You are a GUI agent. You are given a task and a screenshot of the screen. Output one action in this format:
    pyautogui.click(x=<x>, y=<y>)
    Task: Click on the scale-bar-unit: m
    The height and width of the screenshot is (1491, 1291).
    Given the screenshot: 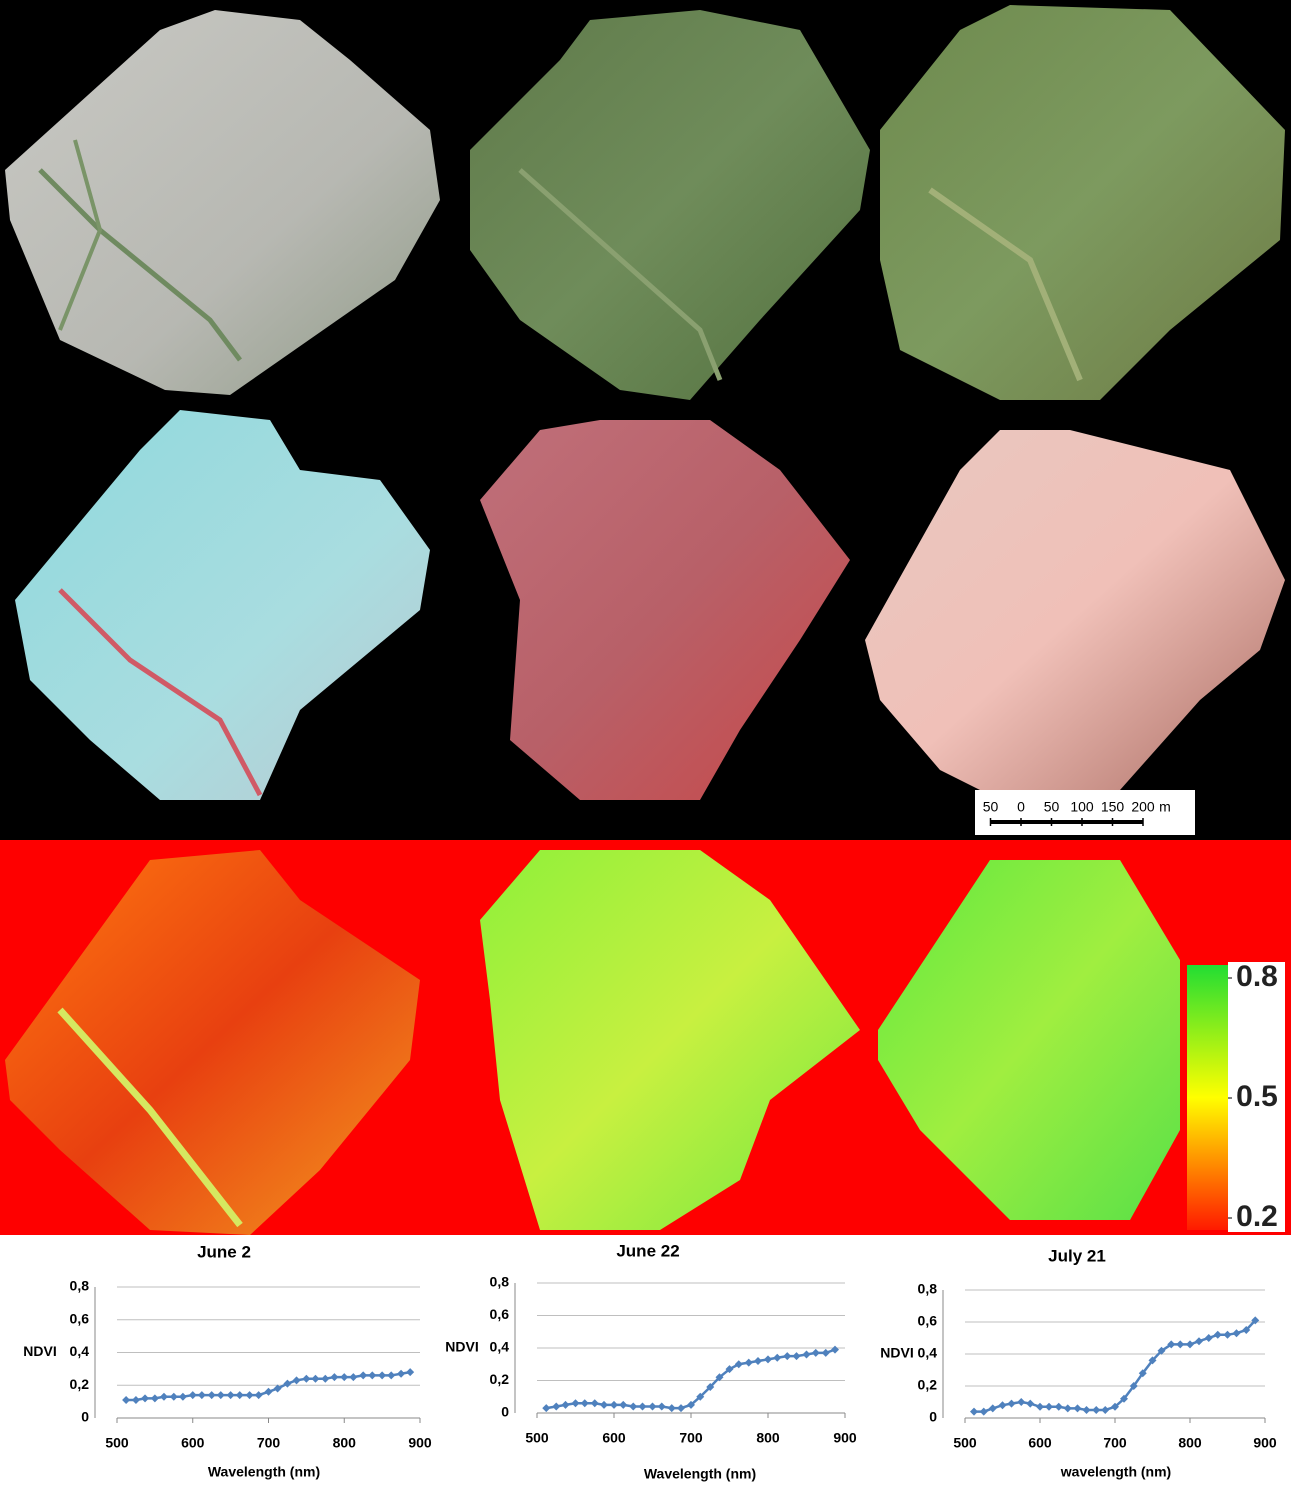 What is the action you would take?
    pyautogui.click(x=1165, y=807)
    